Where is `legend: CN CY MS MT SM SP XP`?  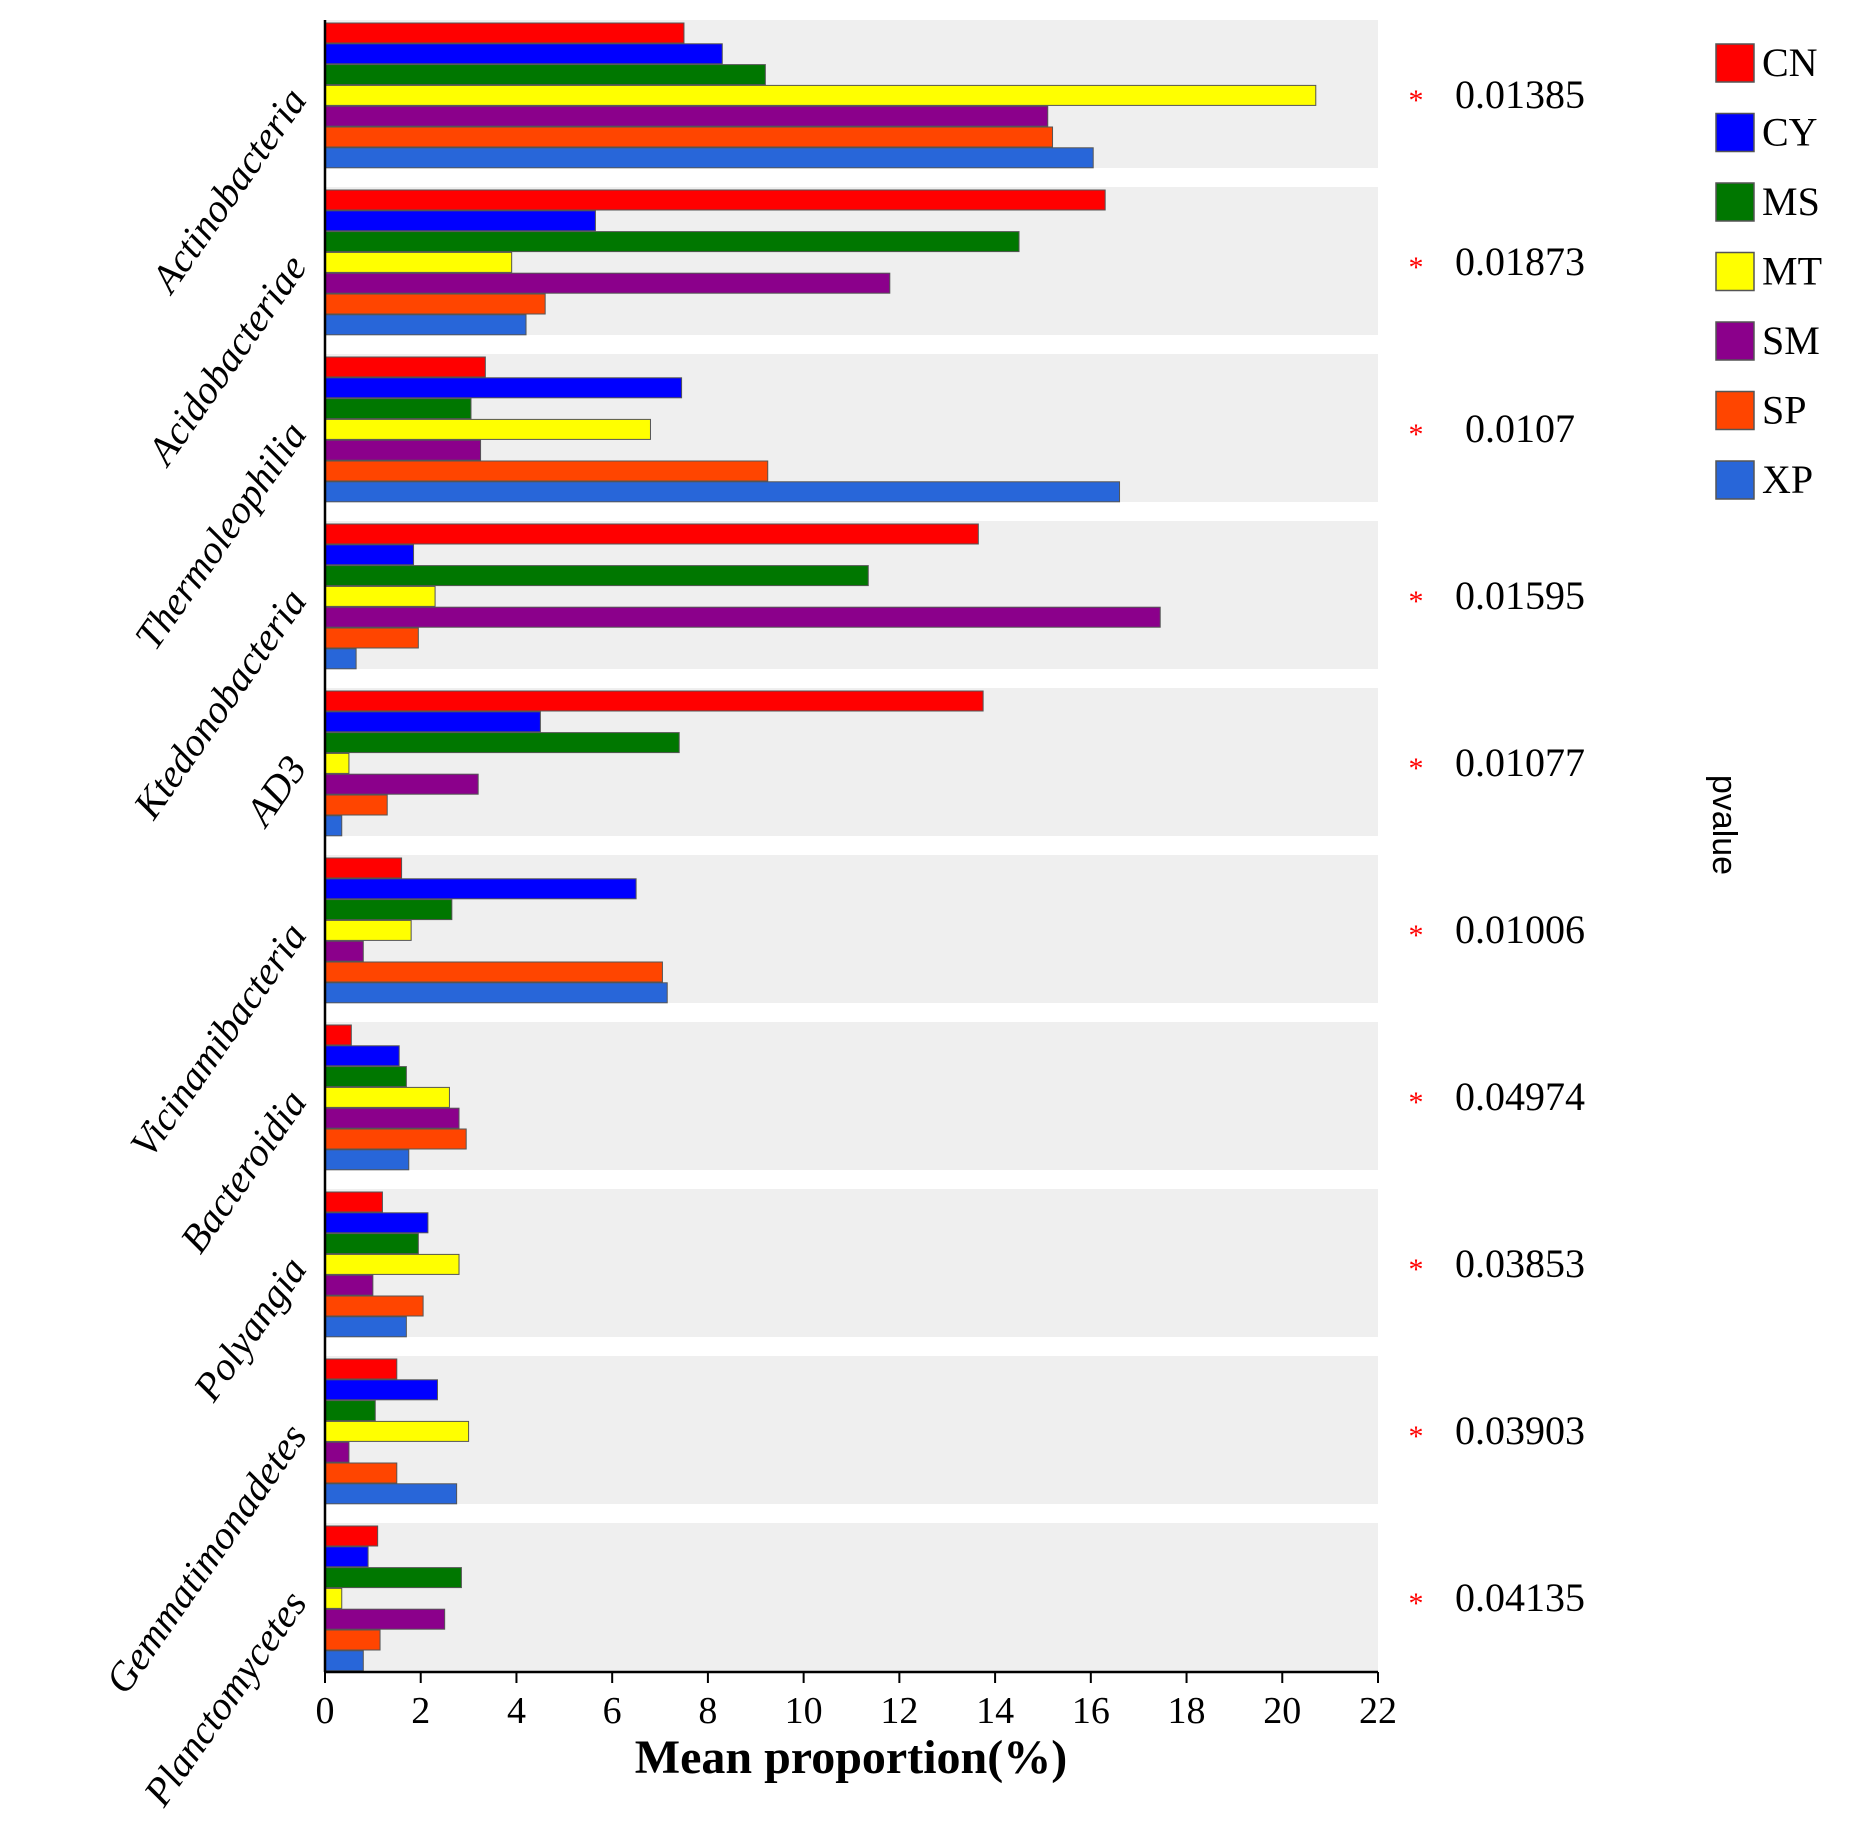
legend: CN CY MS MT SM SP XP is located at coordinates (1768, 271).